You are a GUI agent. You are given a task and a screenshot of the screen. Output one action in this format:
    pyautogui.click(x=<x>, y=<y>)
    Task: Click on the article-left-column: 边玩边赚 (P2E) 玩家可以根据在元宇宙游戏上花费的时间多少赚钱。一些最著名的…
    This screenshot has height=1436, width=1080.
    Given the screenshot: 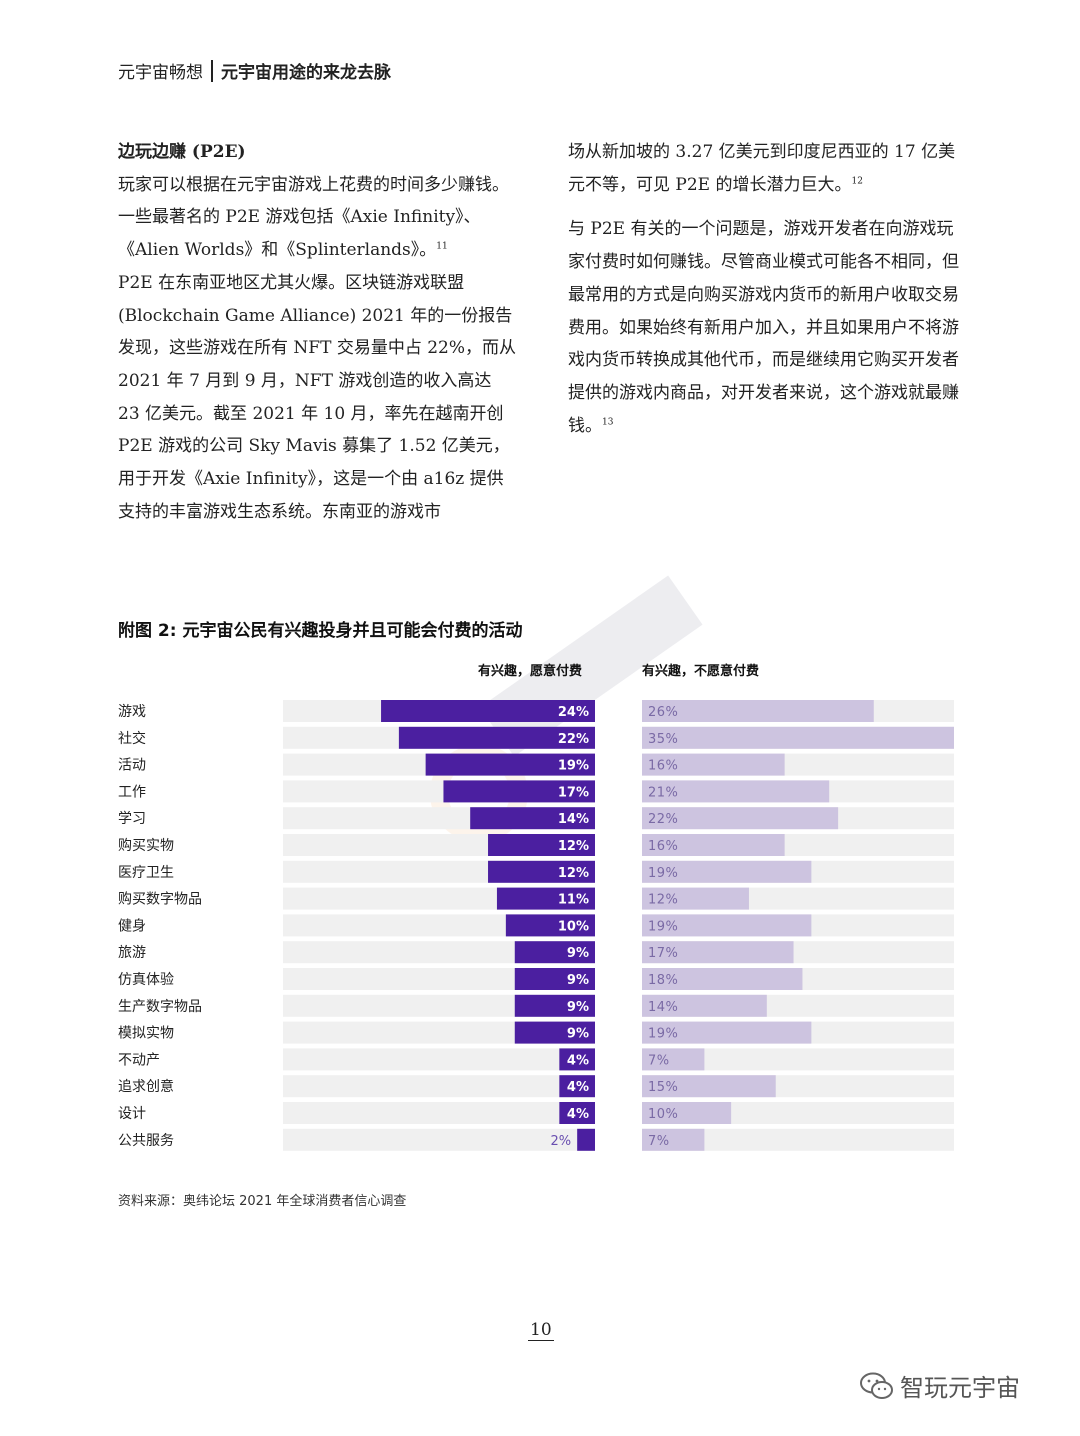 What is the action you would take?
    pyautogui.click(x=318, y=332)
    